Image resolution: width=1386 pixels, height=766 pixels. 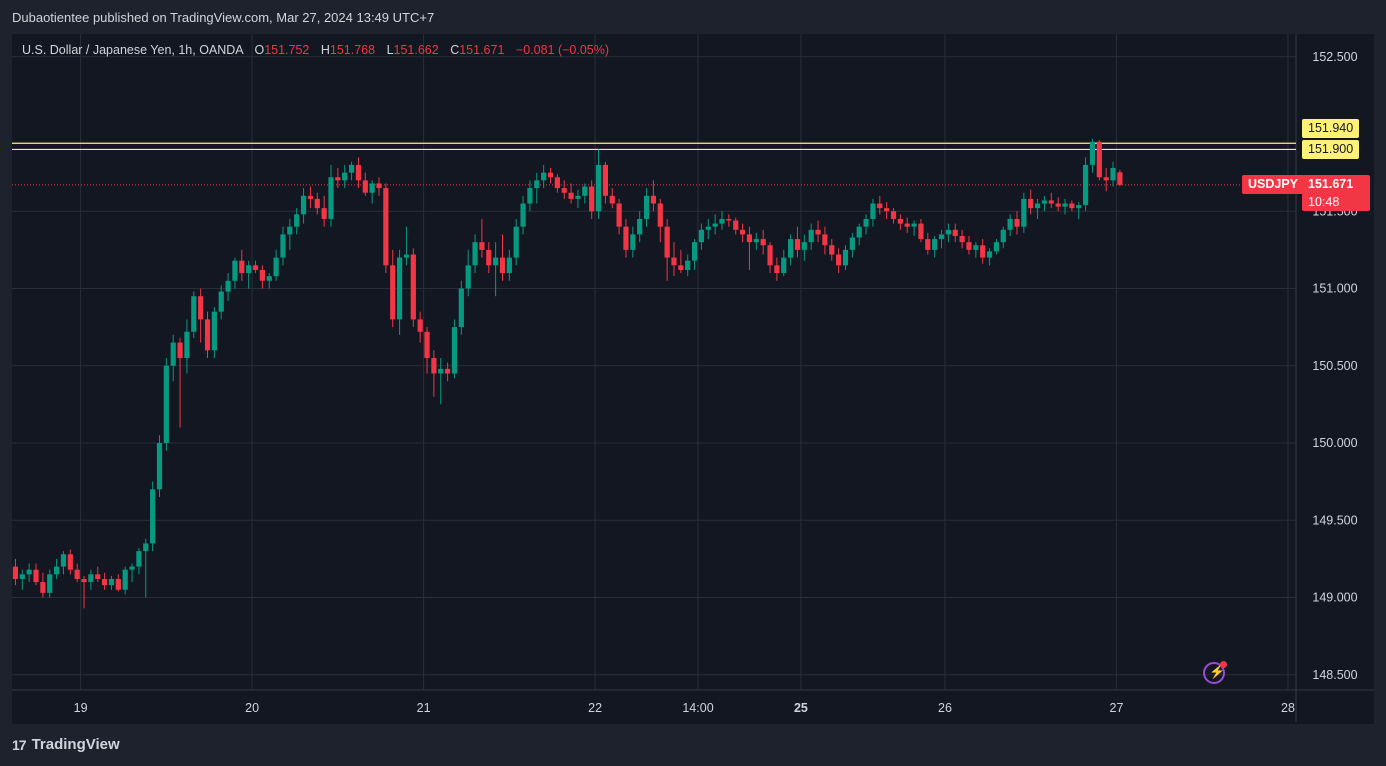 What do you see at coordinates (252, 708) in the screenshot?
I see `x-tick-label: 20` at bounding box center [252, 708].